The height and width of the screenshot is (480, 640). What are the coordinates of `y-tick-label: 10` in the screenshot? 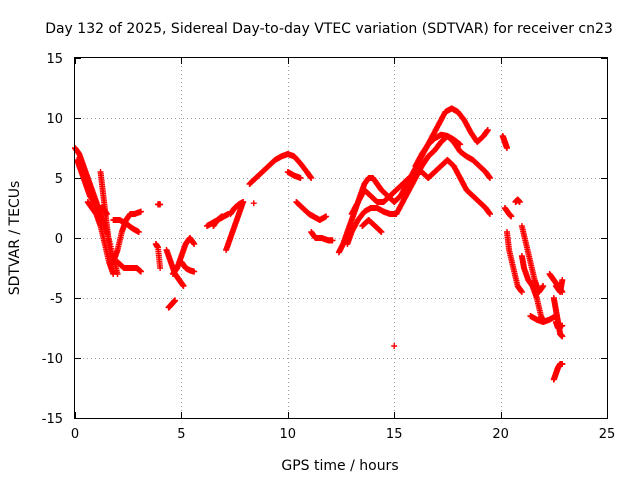 It's located at (54, 119).